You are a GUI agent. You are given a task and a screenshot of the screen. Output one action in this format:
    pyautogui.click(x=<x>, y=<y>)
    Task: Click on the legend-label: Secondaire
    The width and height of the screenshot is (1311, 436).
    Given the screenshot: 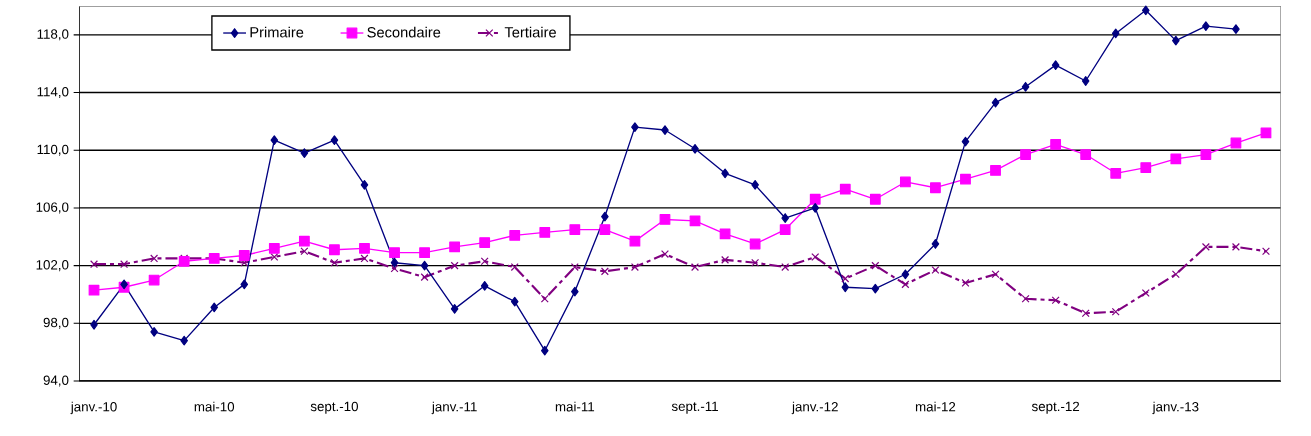 What is the action you would take?
    pyautogui.click(x=404, y=32)
    